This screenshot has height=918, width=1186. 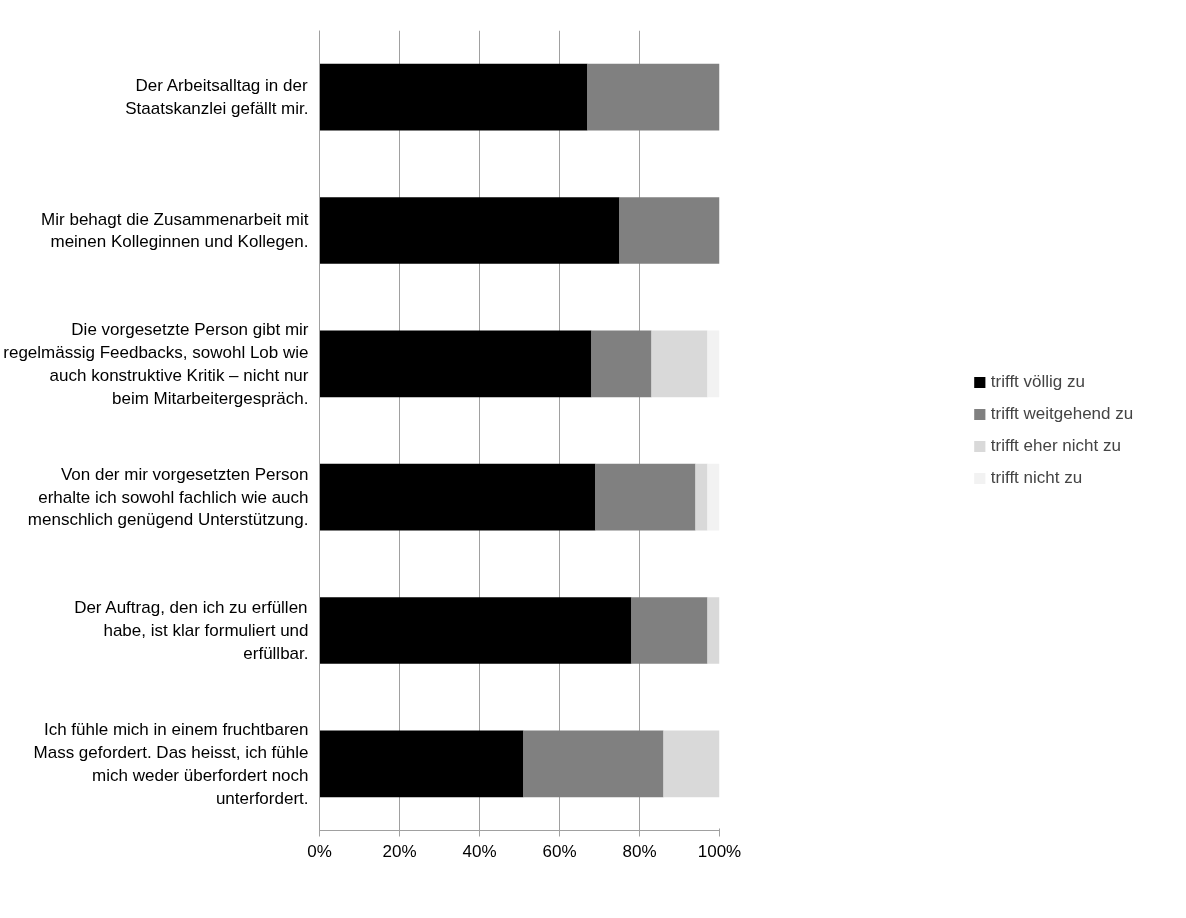 I want to click on y-tick-label: Von der mir vorgesetzten Person erhalte ich sowohl fachlich wie auch menschlich genügend Unterstützung., so click(x=168, y=497).